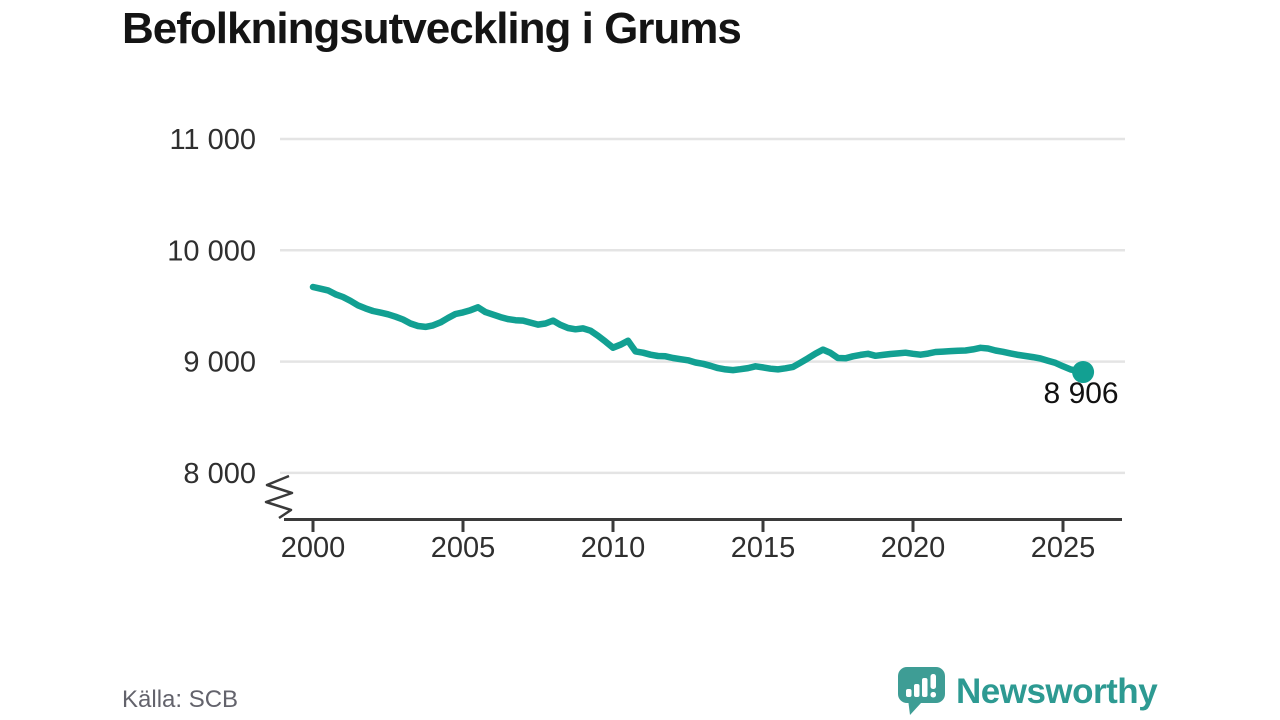  What do you see at coordinates (1057, 691) in the screenshot?
I see `newsworthy-wordmark: Newsworthy` at bounding box center [1057, 691].